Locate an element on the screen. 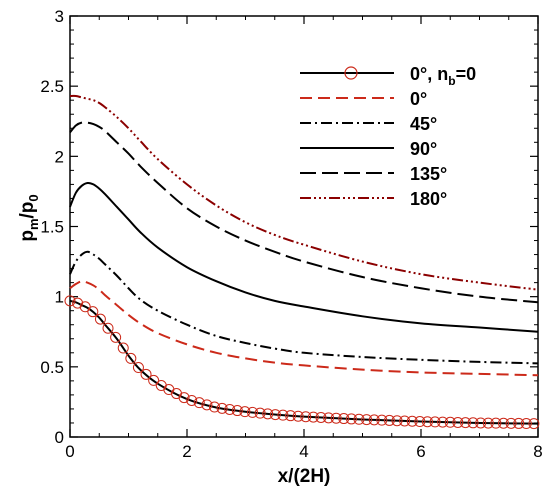 This screenshot has width=550, height=497. y-axis-label-sub1: m is located at coordinates (33, 224).